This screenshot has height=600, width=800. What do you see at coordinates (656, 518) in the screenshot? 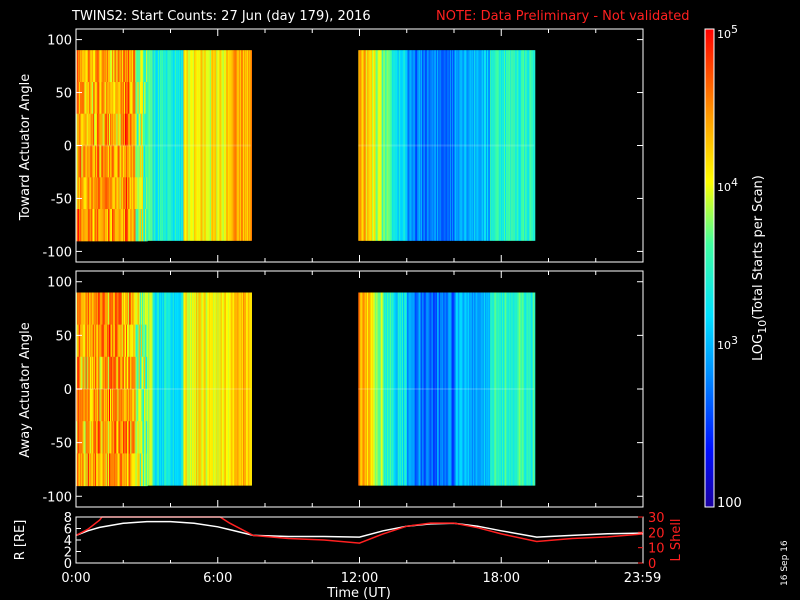
I see `lshell-tick-label: 30` at bounding box center [656, 518].